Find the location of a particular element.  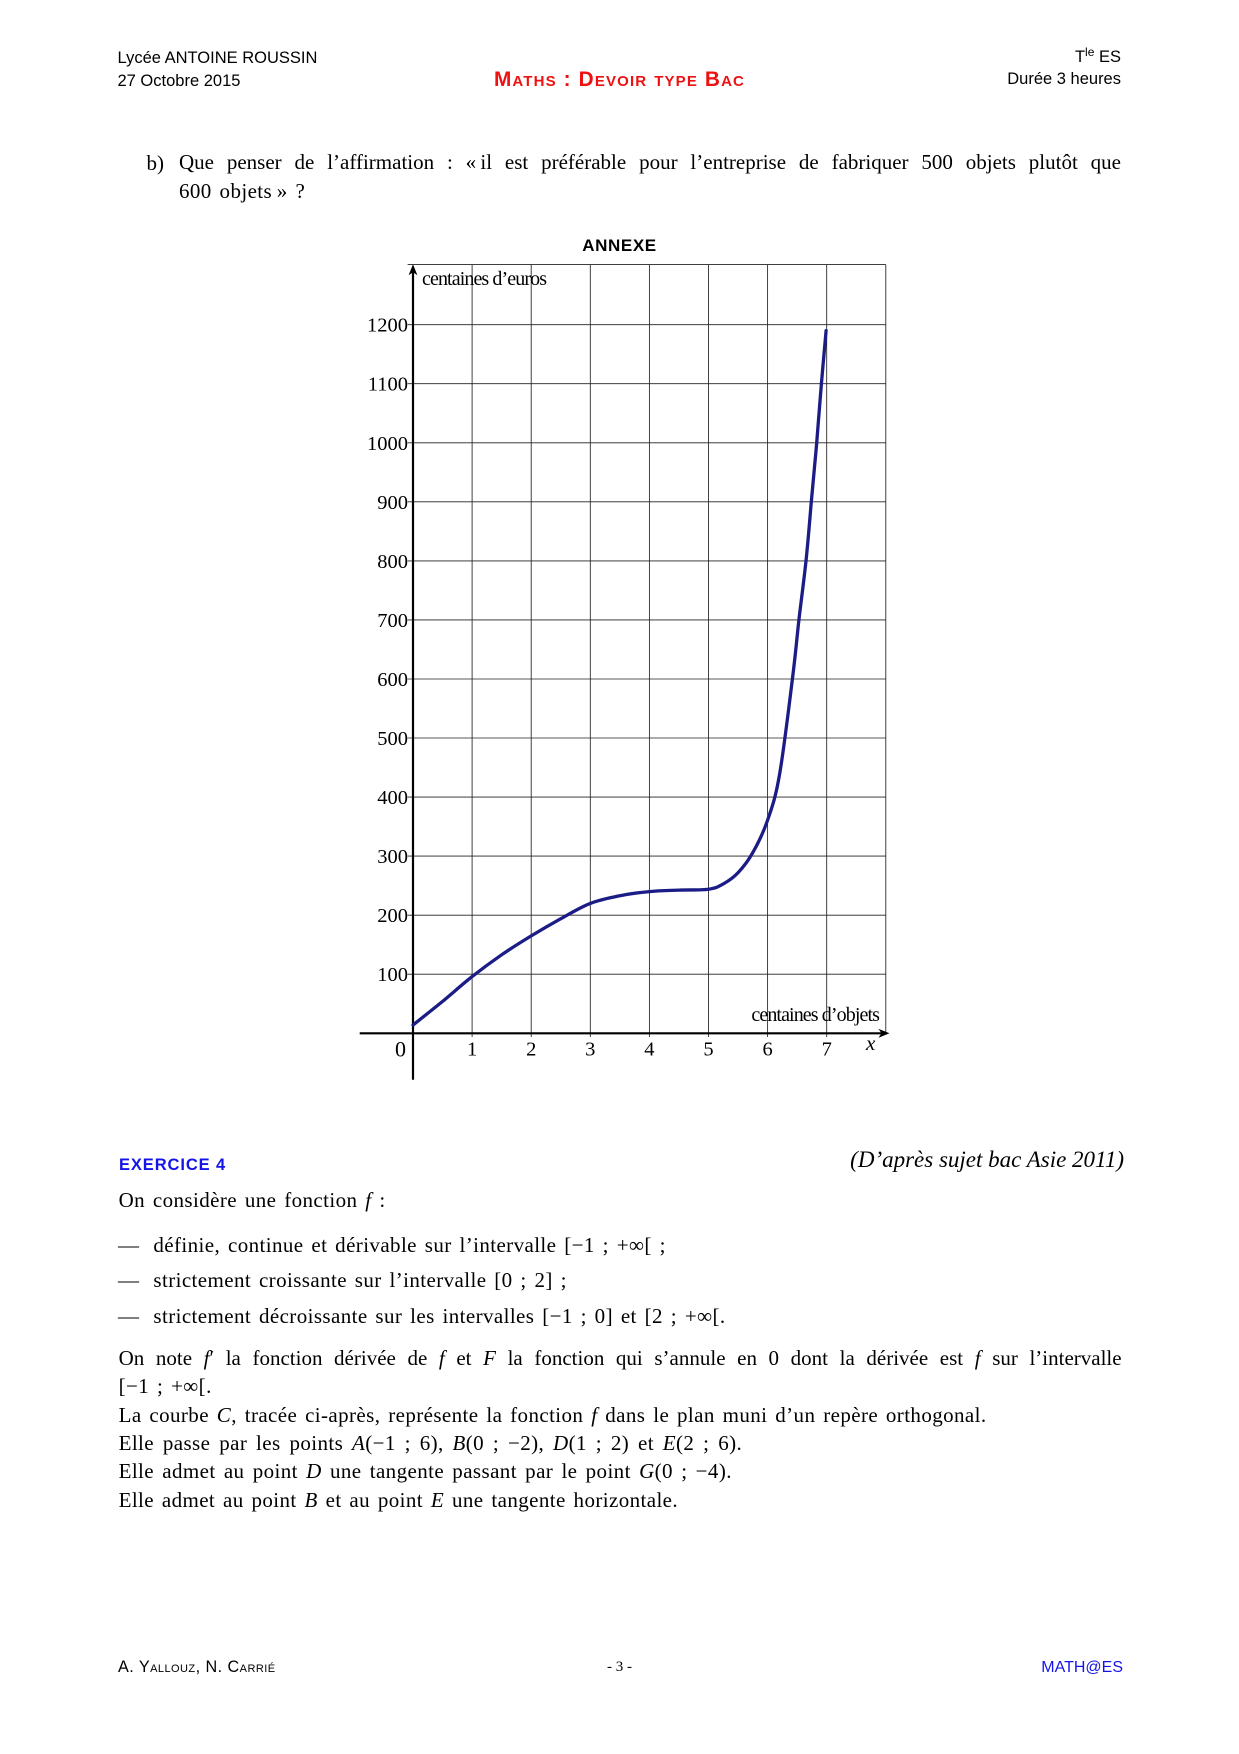

svg-text: 200 is located at coordinates (392, 916).